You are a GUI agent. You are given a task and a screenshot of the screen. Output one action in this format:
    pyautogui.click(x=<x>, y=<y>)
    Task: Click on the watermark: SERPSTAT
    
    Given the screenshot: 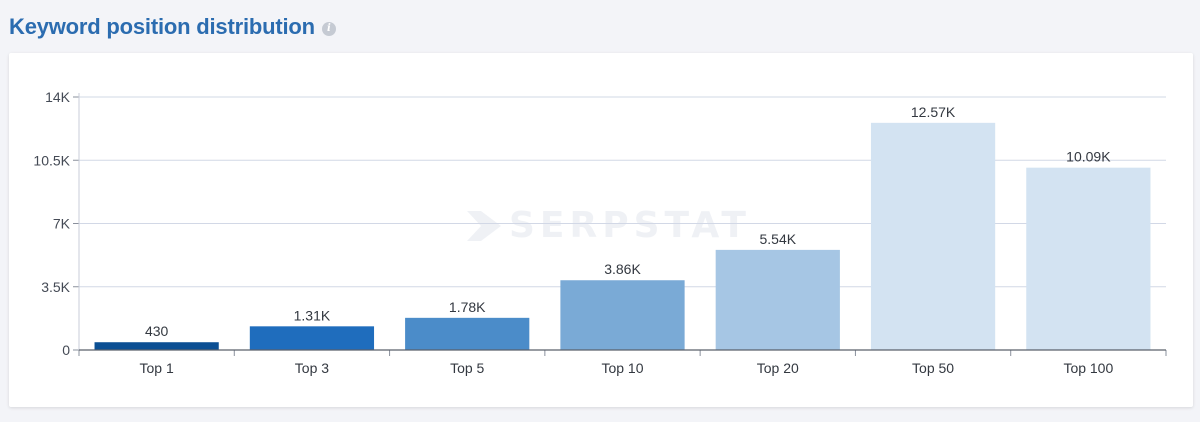 What is the action you would take?
    pyautogui.click(x=609, y=225)
    